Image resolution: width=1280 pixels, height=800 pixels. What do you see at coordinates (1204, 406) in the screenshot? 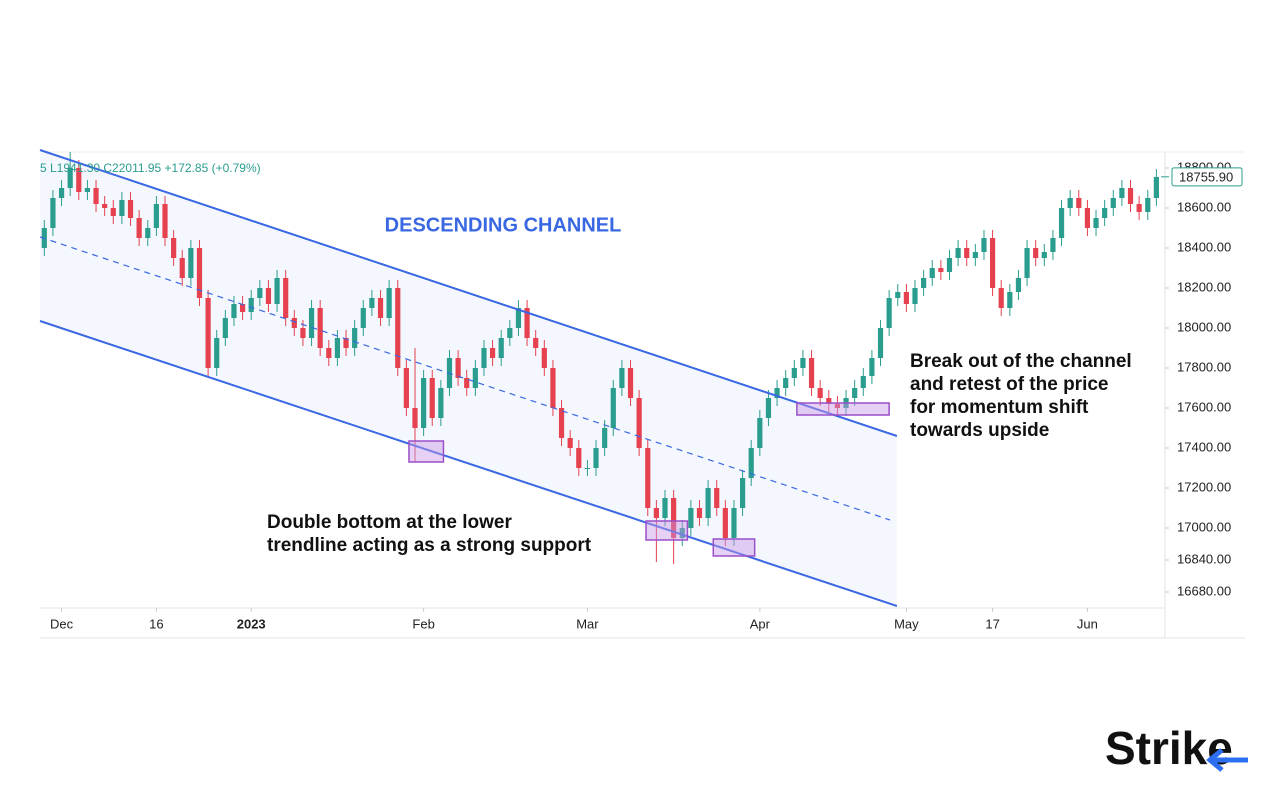
I see `y-tick-label: 17600.00` at bounding box center [1204, 406].